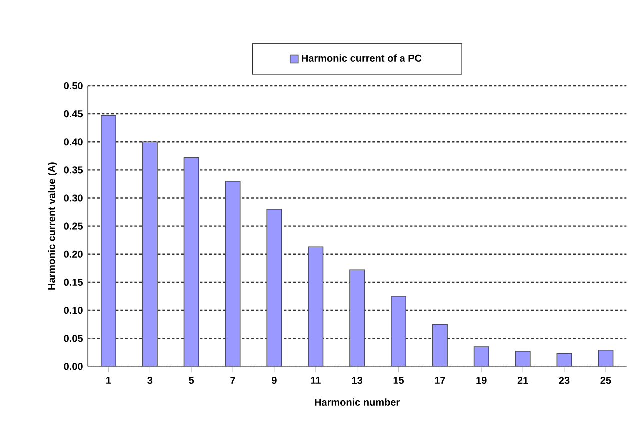  Describe the element at coordinates (481, 380) in the screenshot. I see `x-tick-label: 19` at that location.